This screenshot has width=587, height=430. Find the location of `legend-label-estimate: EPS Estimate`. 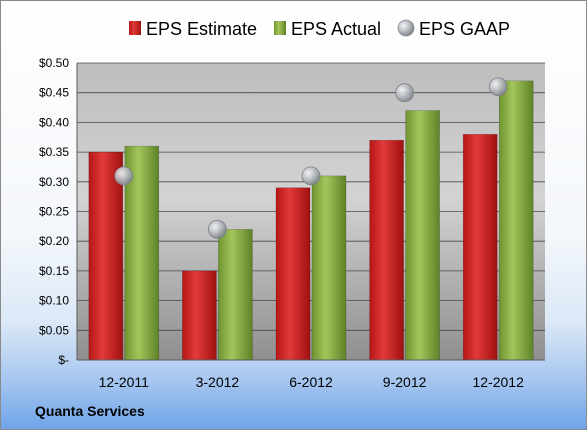

legend-label-estimate: EPS Estimate is located at coordinates (201, 29).